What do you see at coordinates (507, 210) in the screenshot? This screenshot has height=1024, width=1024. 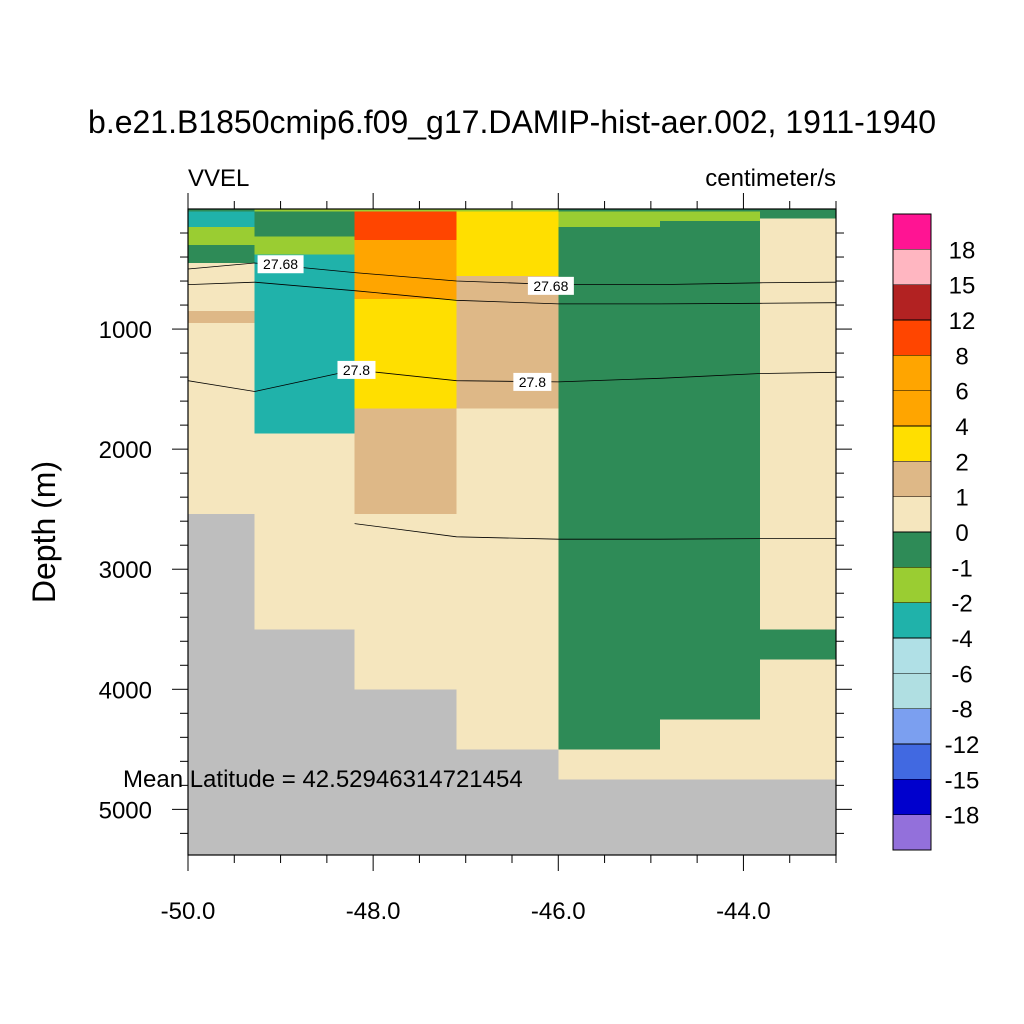 I see `heatmap-cell-c3-r0` at bounding box center [507, 210].